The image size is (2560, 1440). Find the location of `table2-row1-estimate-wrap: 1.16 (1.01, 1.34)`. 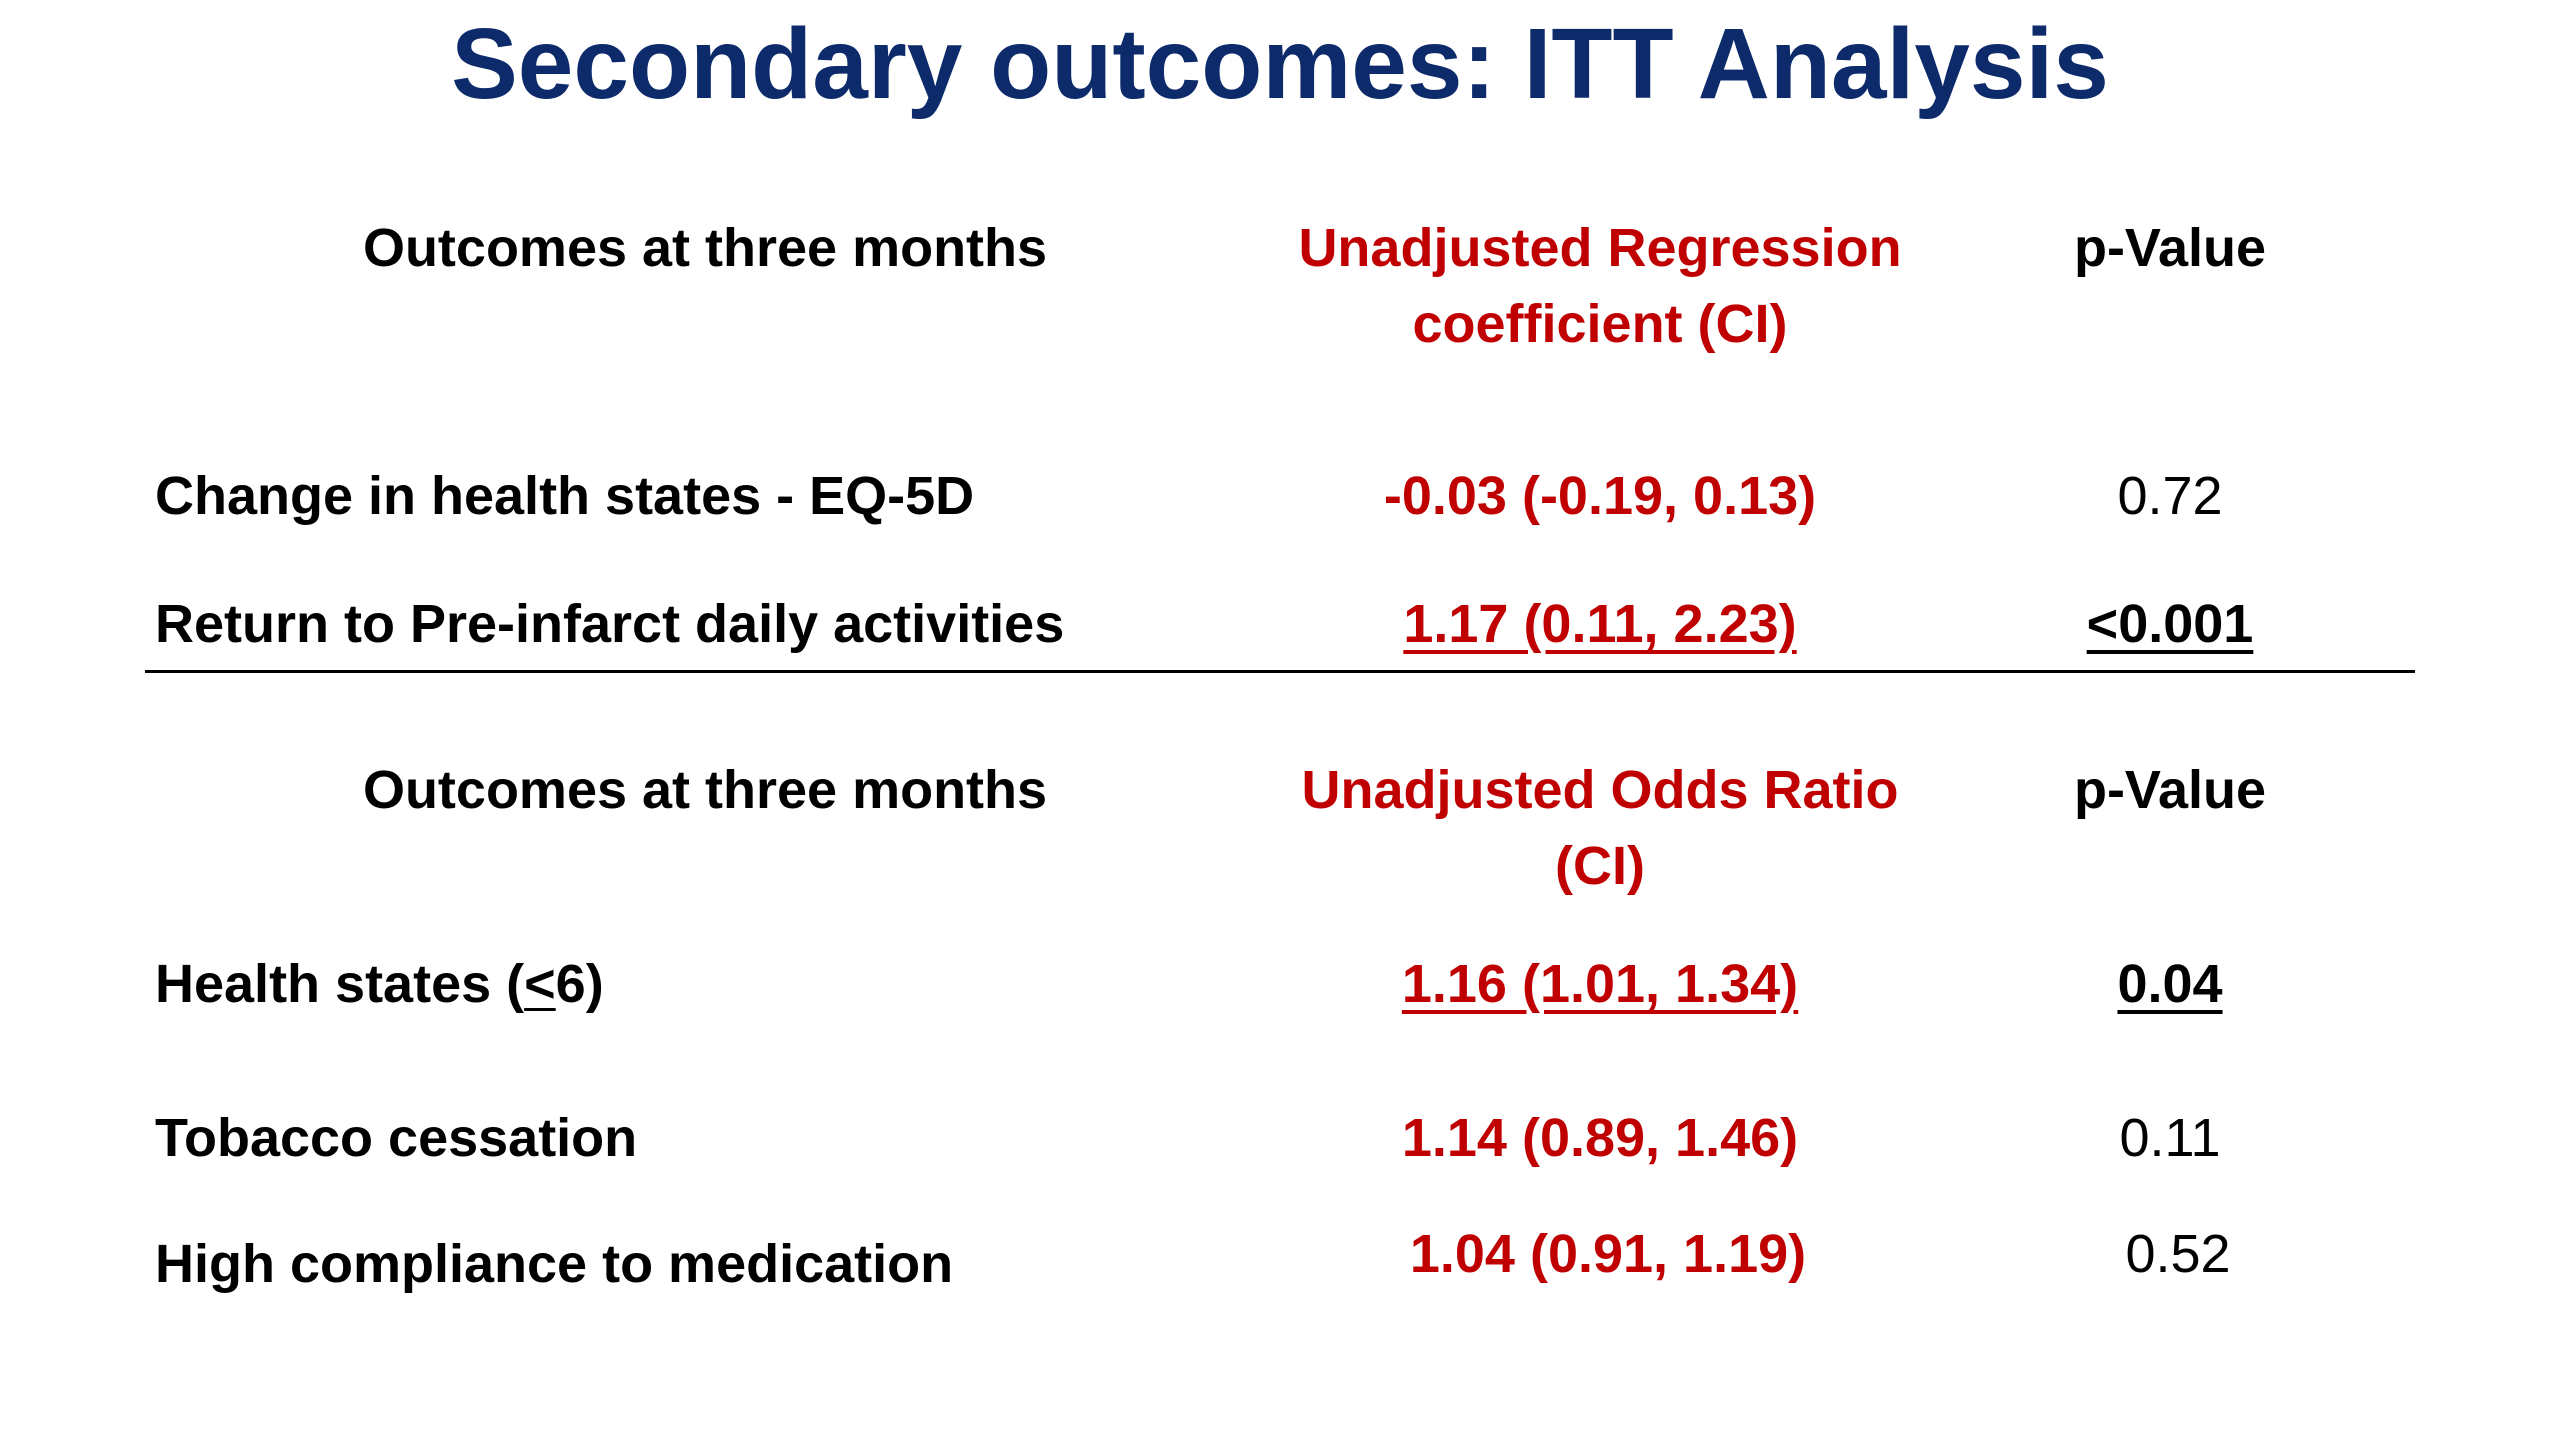

table2-row1-estimate-wrap: 1.16 (1.01, 1.34) is located at coordinates (1600, 984).